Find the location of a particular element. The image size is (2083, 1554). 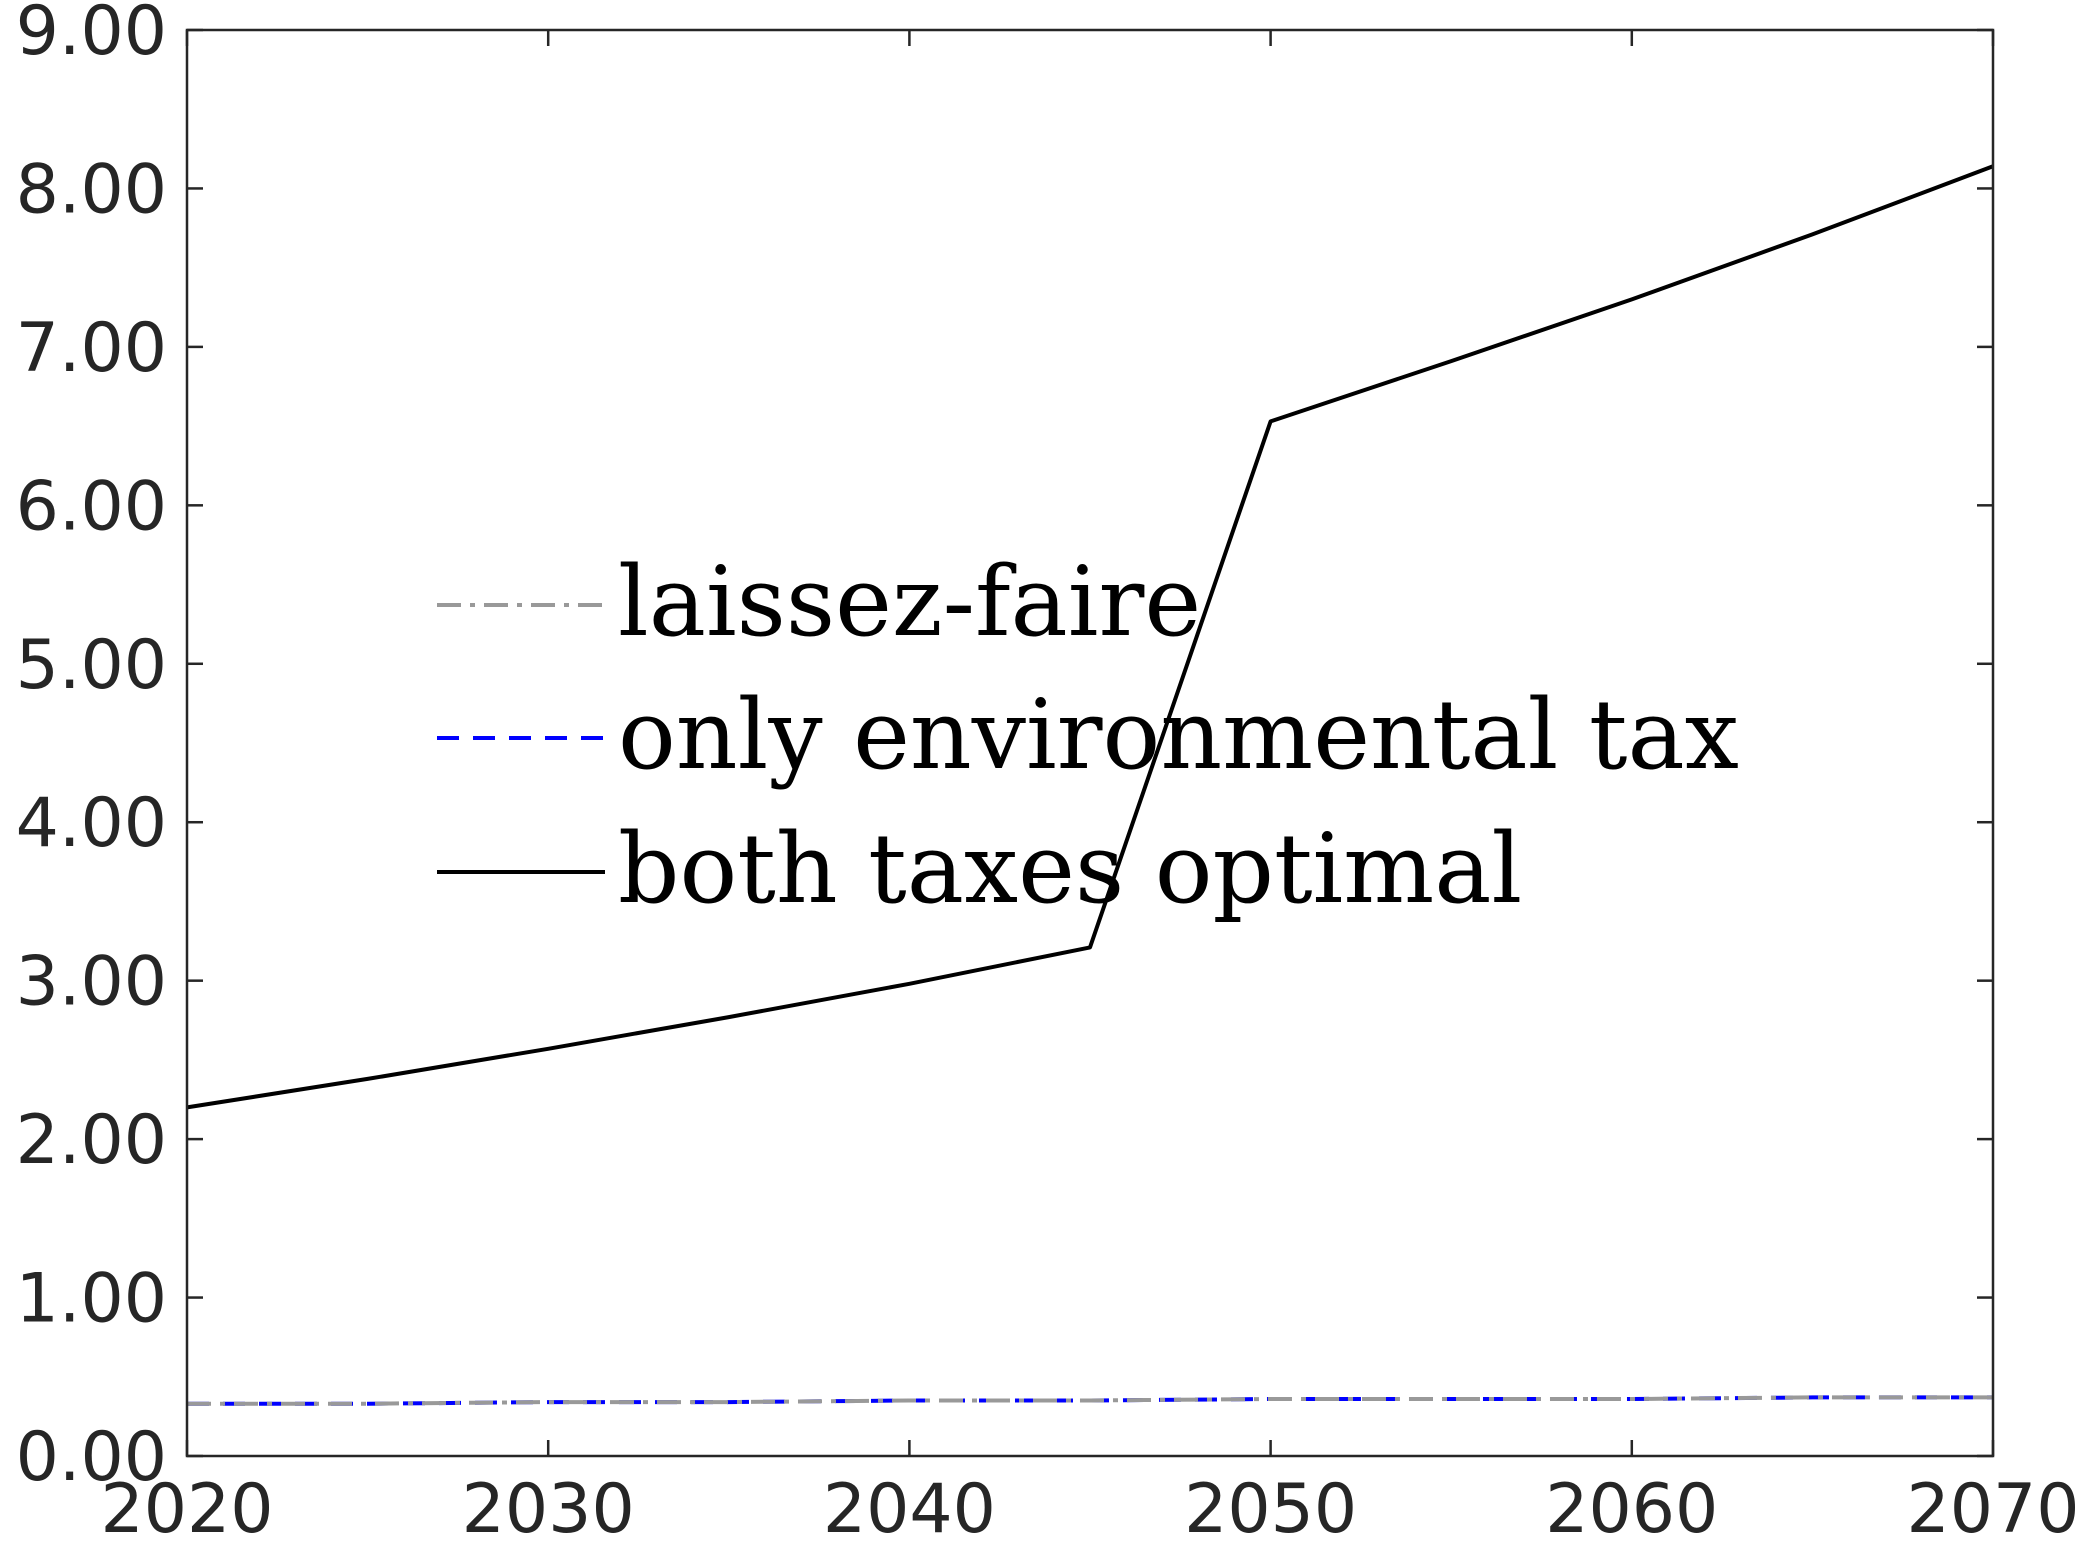

legend-item-2: both taxes optimal is located at coordinates (979, 869).